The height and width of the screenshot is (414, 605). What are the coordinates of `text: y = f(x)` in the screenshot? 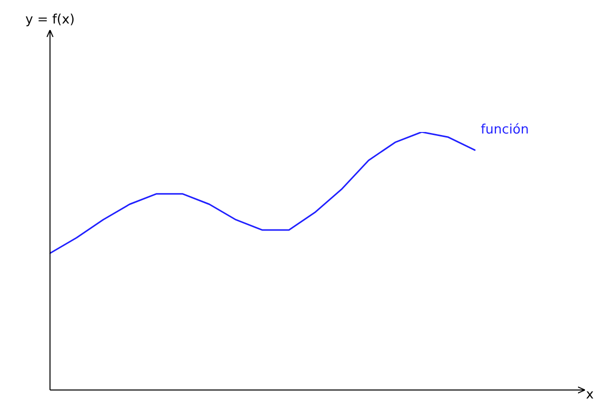 It's located at (50, 20).